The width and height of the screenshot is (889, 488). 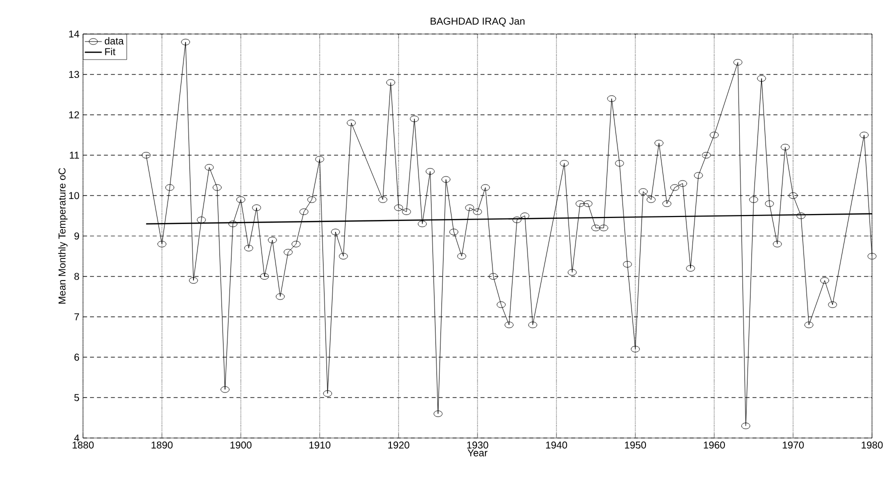 I want to click on x-tick-label: 1970, so click(x=793, y=445).